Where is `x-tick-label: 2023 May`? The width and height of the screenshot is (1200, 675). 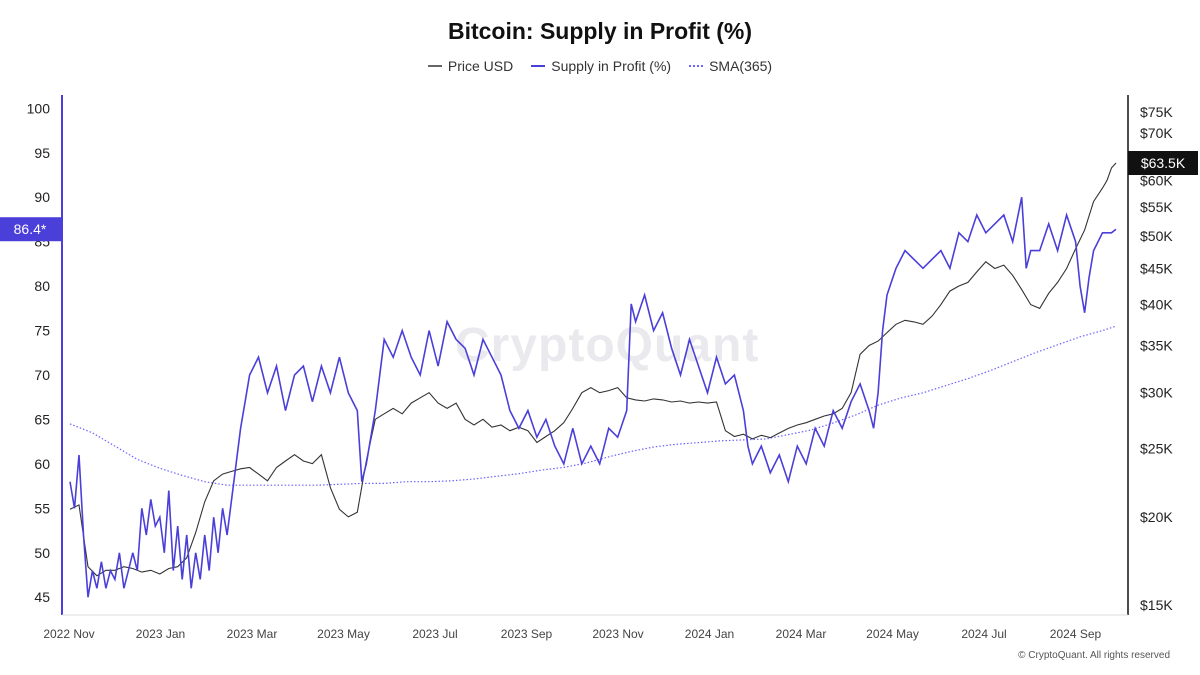 x-tick-label: 2023 May is located at coordinates (343, 634).